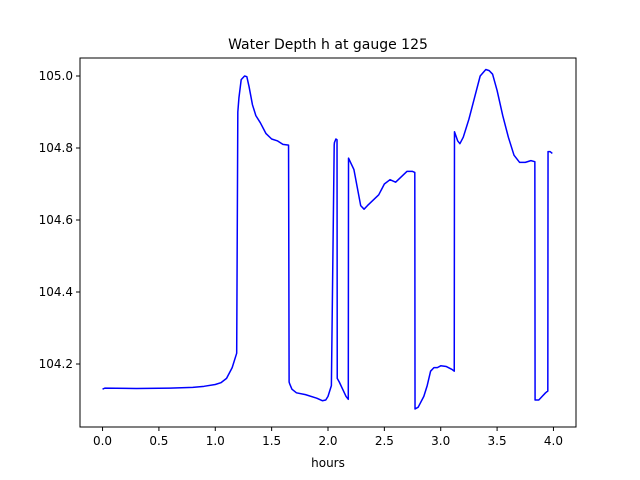  Describe the element at coordinates (497, 441) in the screenshot. I see `x-tick-label: 3.5` at that location.